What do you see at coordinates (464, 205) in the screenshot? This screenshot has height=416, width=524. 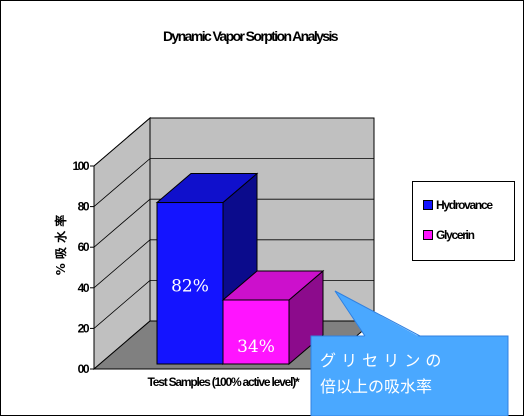 I see `legend-label-hydrovance: Hydrovance` at bounding box center [464, 205].